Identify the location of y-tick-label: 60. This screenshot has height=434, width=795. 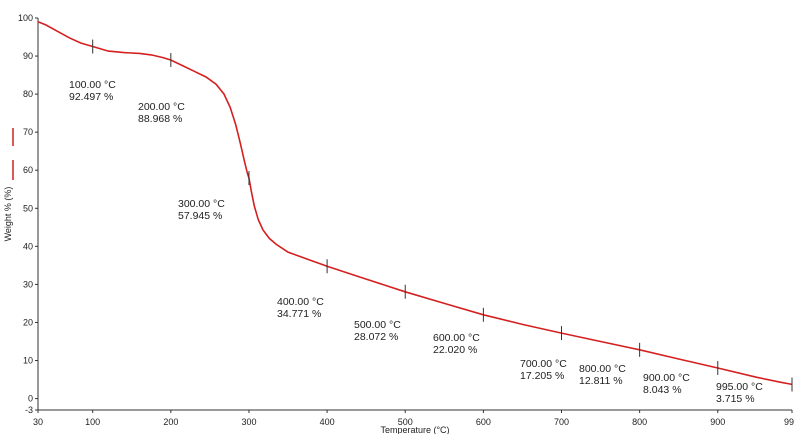
(28, 170).